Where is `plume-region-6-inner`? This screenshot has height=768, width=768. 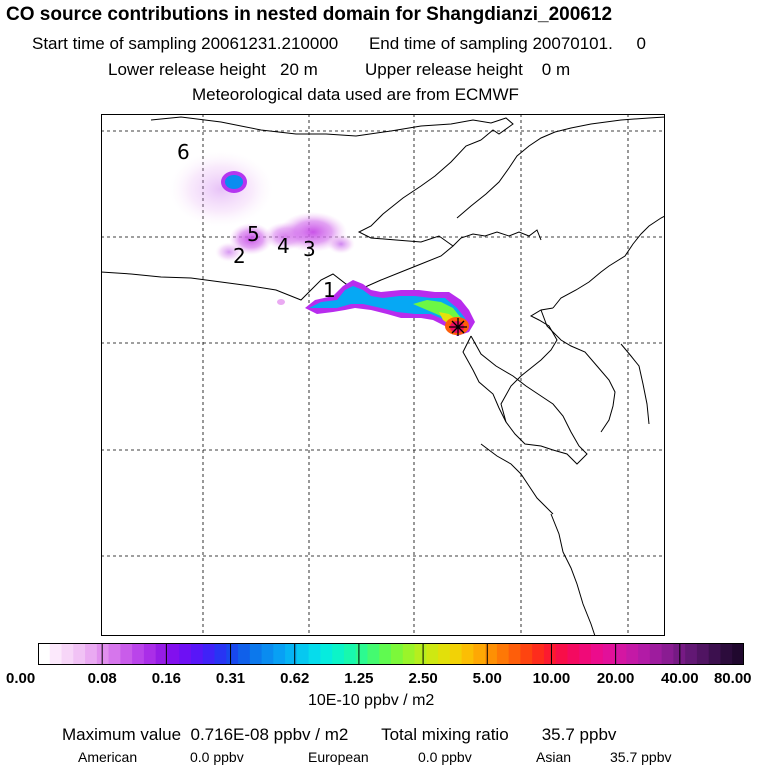 plume-region-6-inner is located at coordinates (234, 182).